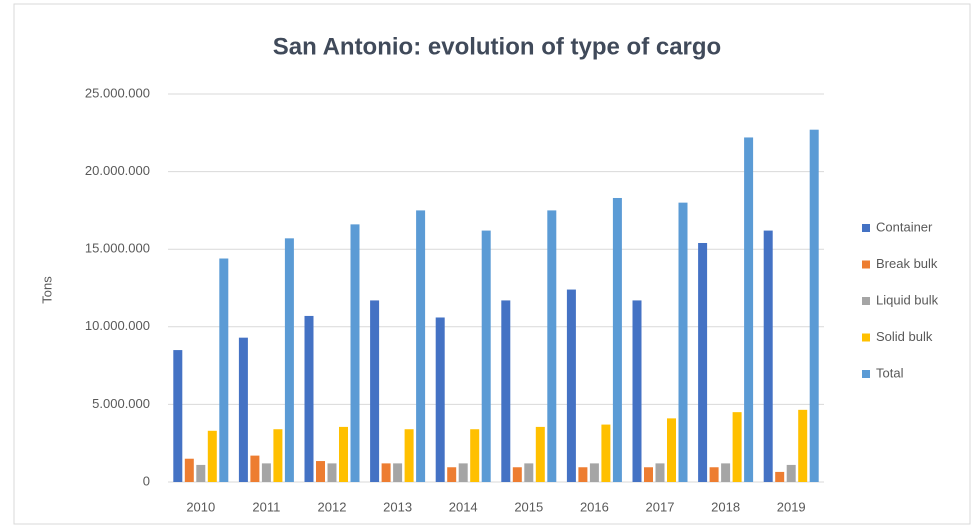 The width and height of the screenshot is (975, 527). Describe the element at coordinates (791, 506) in the screenshot. I see `x-tick-label: 2019` at that location.